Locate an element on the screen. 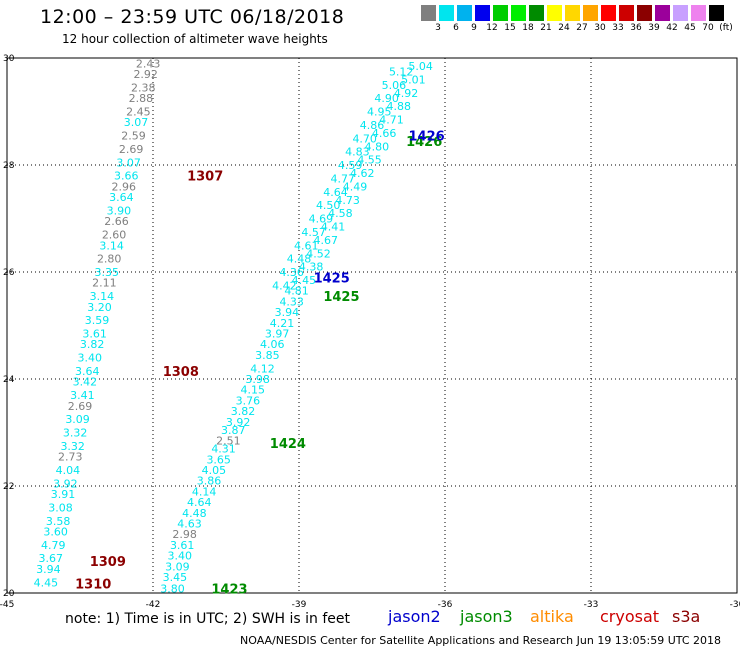  wave-height-value: 3.91 is located at coordinates (63, 494).